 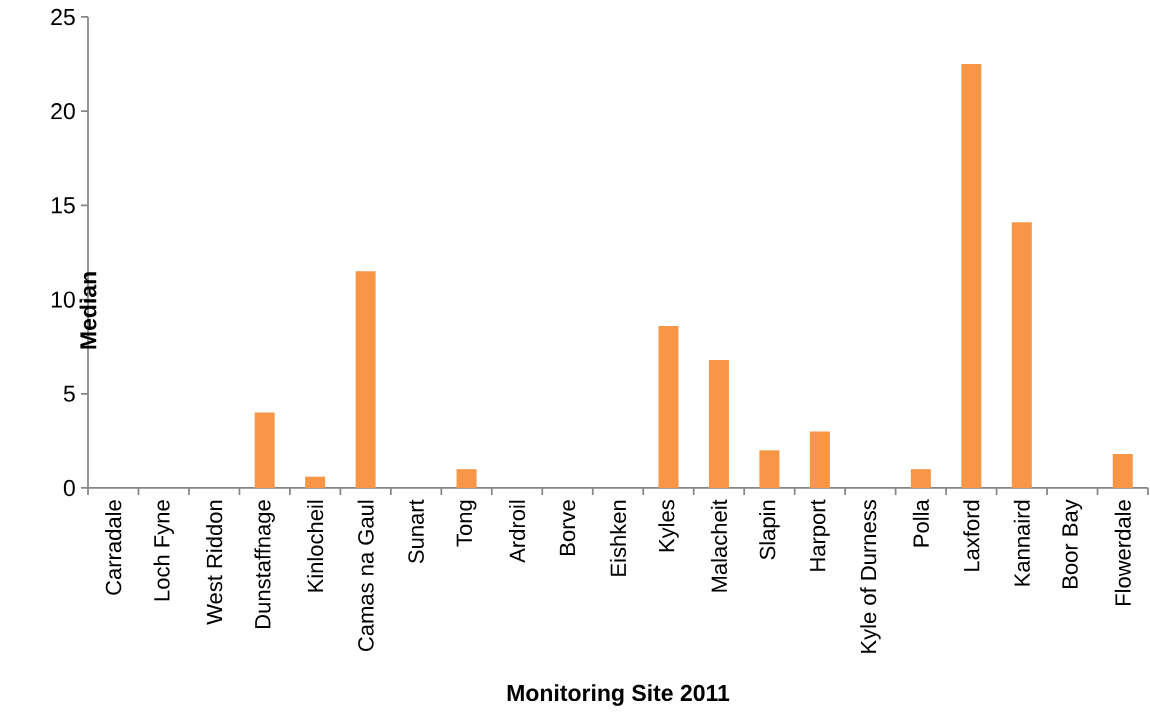 I want to click on x-tick-label: Malacheit, so click(x=719, y=545).